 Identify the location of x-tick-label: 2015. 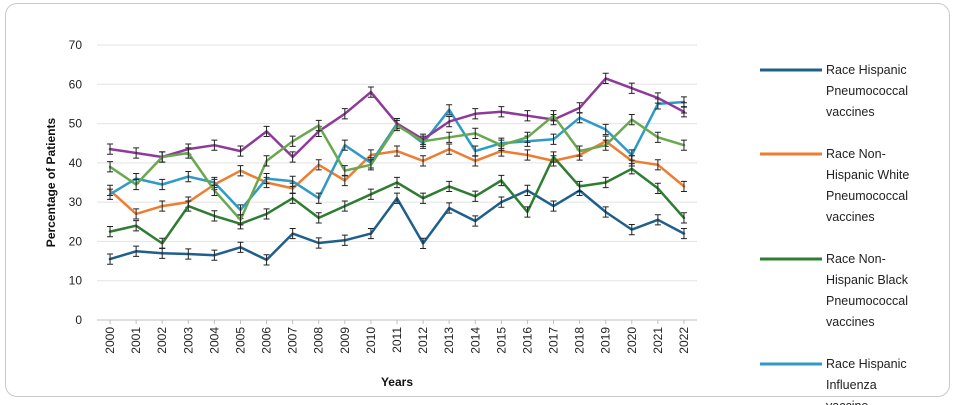
(501, 340).